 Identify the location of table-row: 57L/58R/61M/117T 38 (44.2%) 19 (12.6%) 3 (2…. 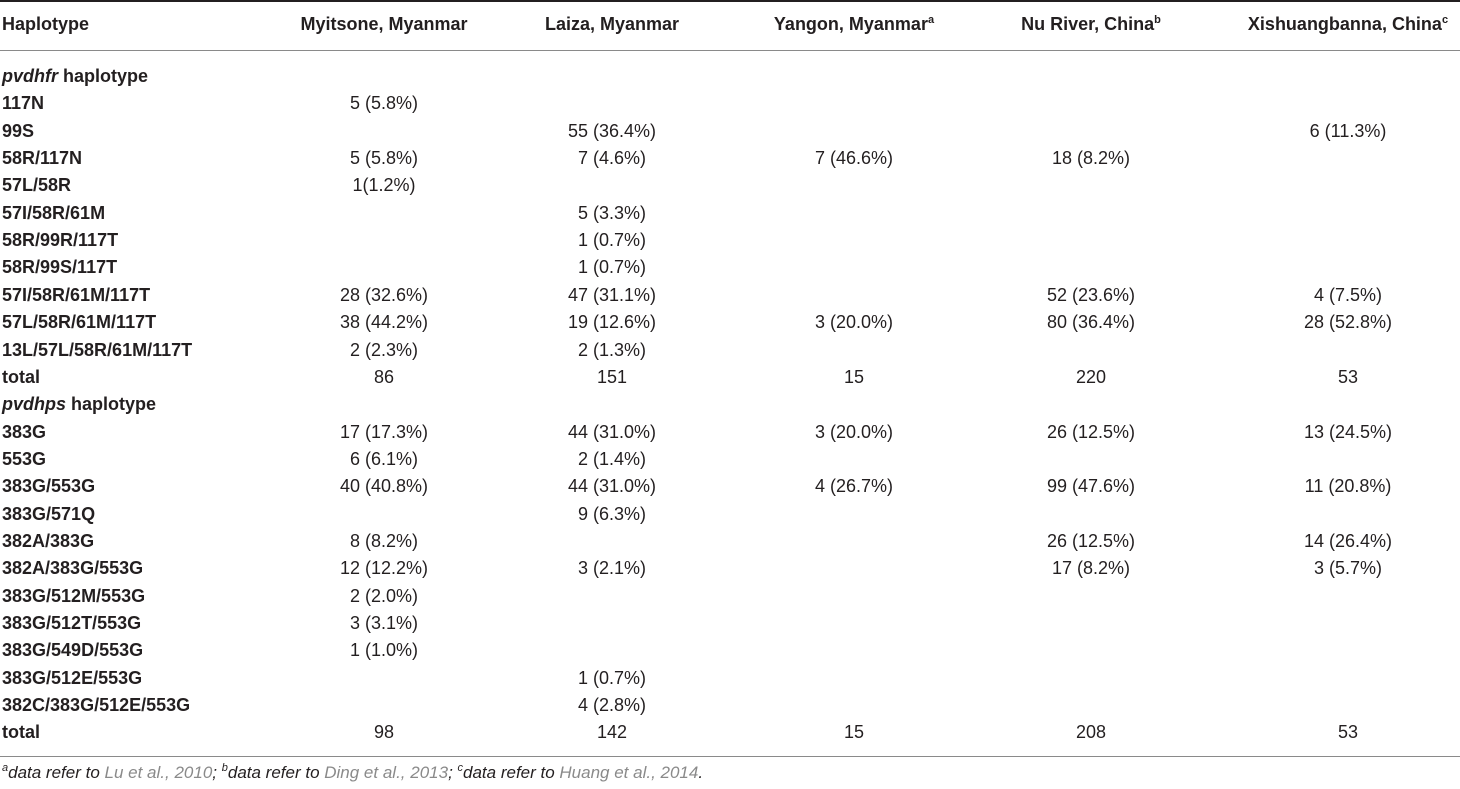
(730, 322).